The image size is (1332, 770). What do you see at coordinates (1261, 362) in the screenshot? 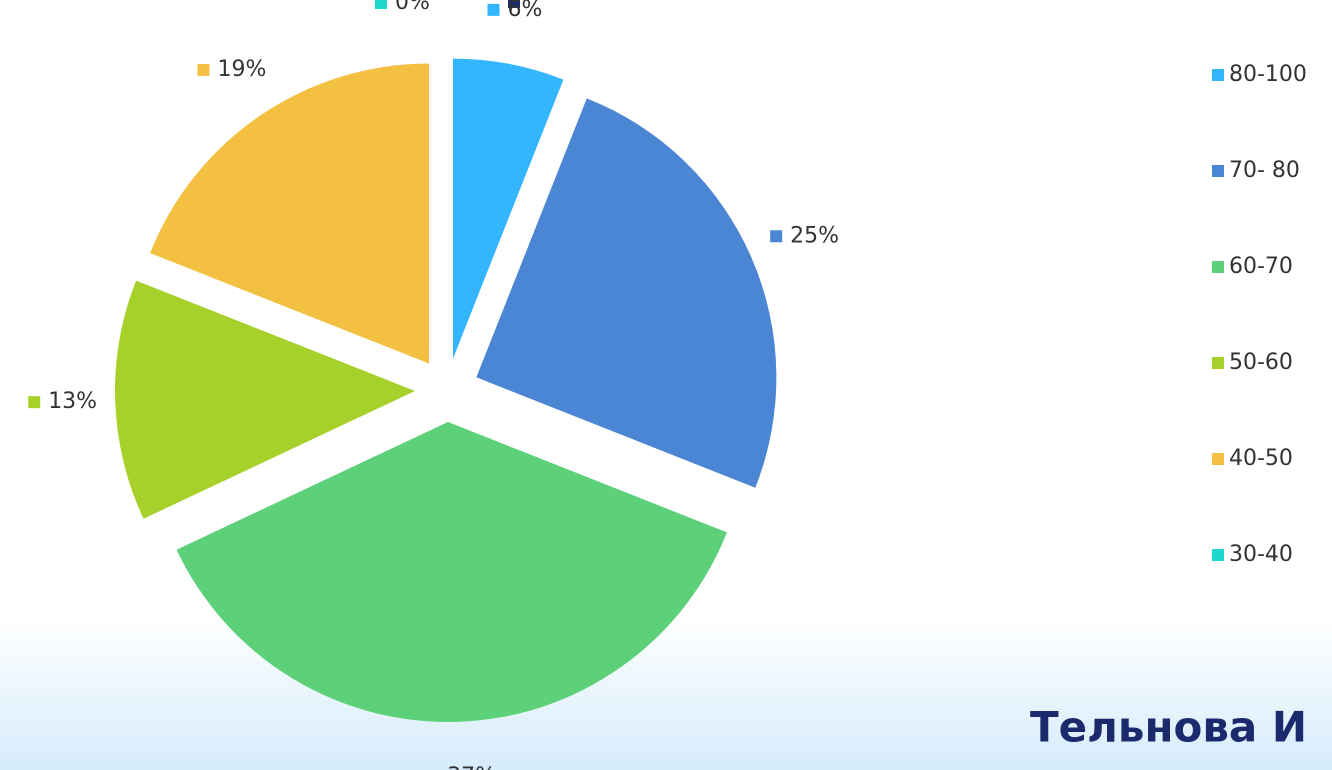
I see `legend-label: 50-60` at bounding box center [1261, 362].